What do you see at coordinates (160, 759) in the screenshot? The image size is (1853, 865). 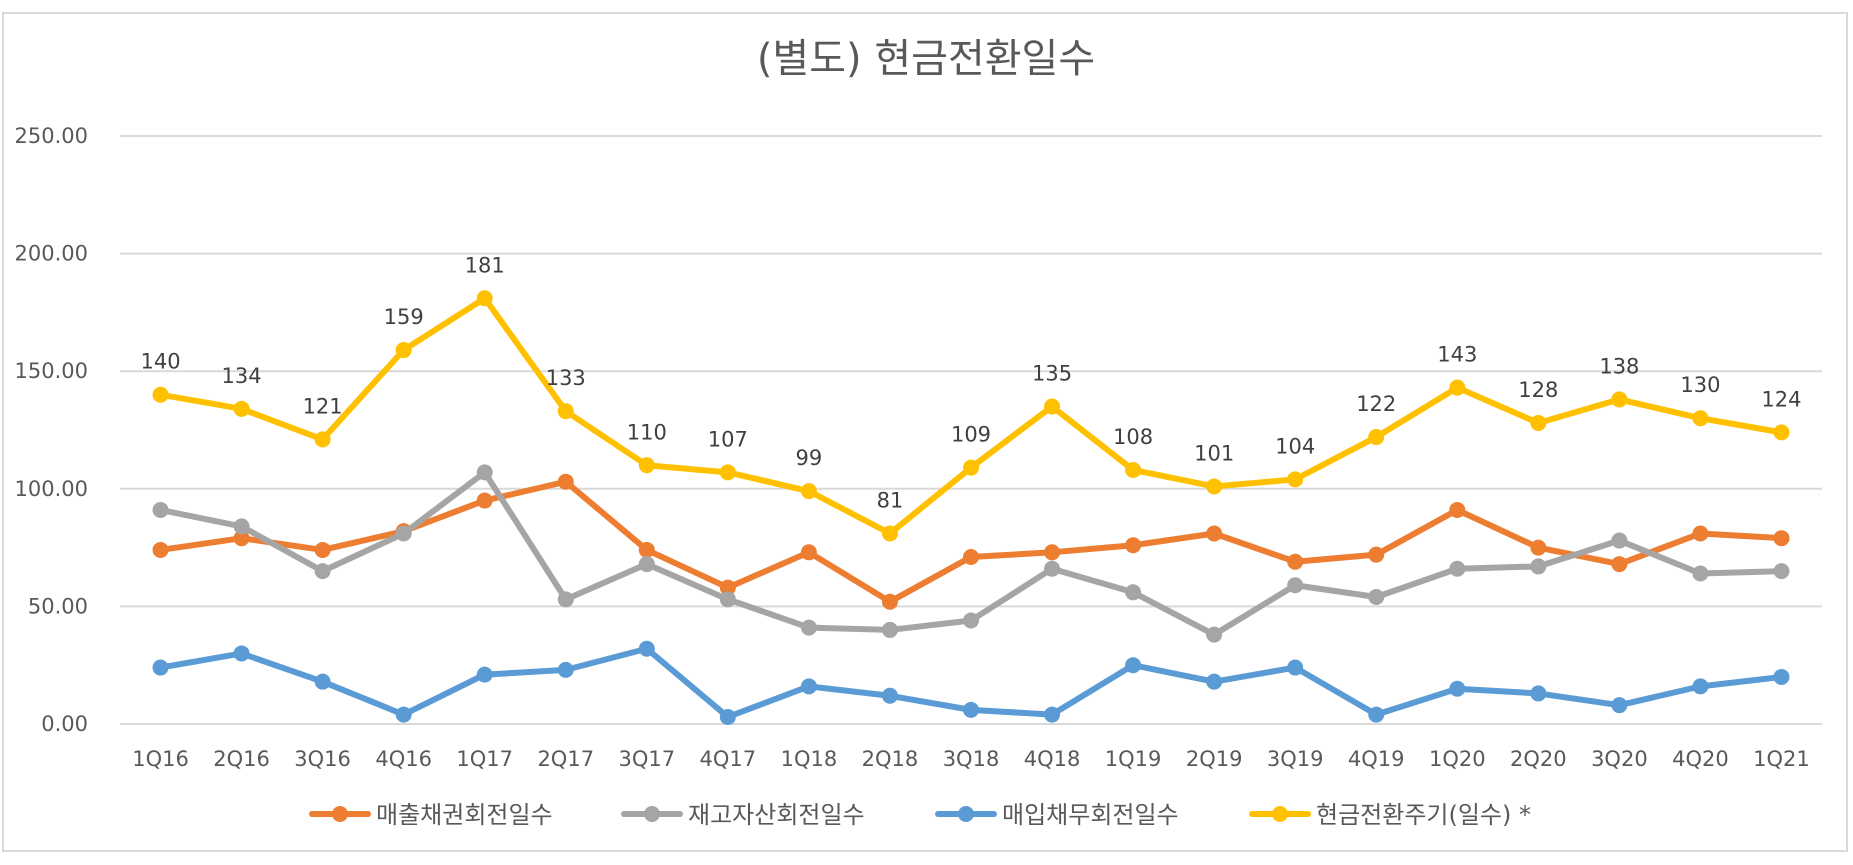 I see `x-tick-label: 1Q16` at bounding box center [160, 759].